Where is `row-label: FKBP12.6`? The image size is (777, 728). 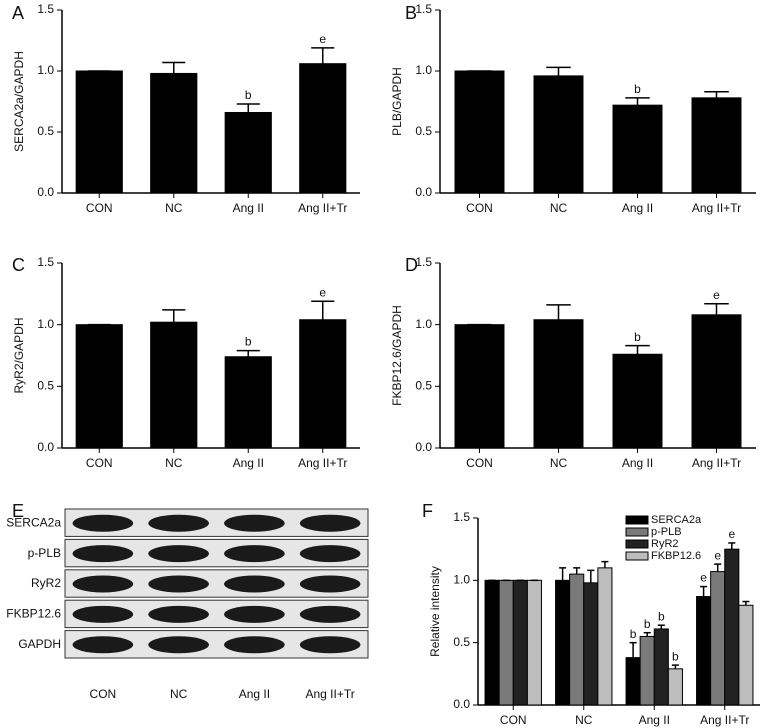 row-label: FKBP12.6 is located at coordinates (33, 614).